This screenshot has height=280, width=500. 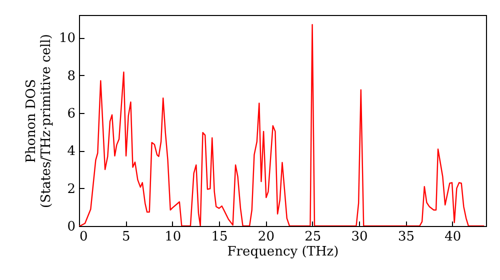 What do you see at coordinates (126, 237) in the screenshot?
I see `x-tick-label: 5` at bounding box center [126, 237].